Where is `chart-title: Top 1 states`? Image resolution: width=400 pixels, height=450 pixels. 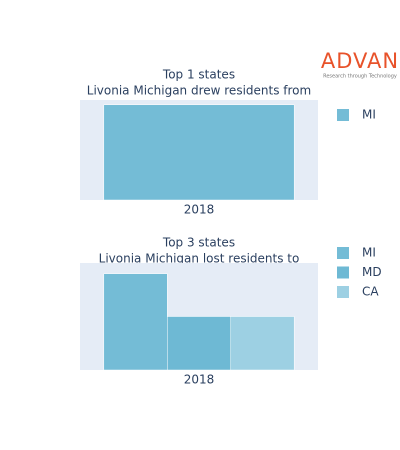
chart-title: Top 1 states is located at coordinates (198, 75).